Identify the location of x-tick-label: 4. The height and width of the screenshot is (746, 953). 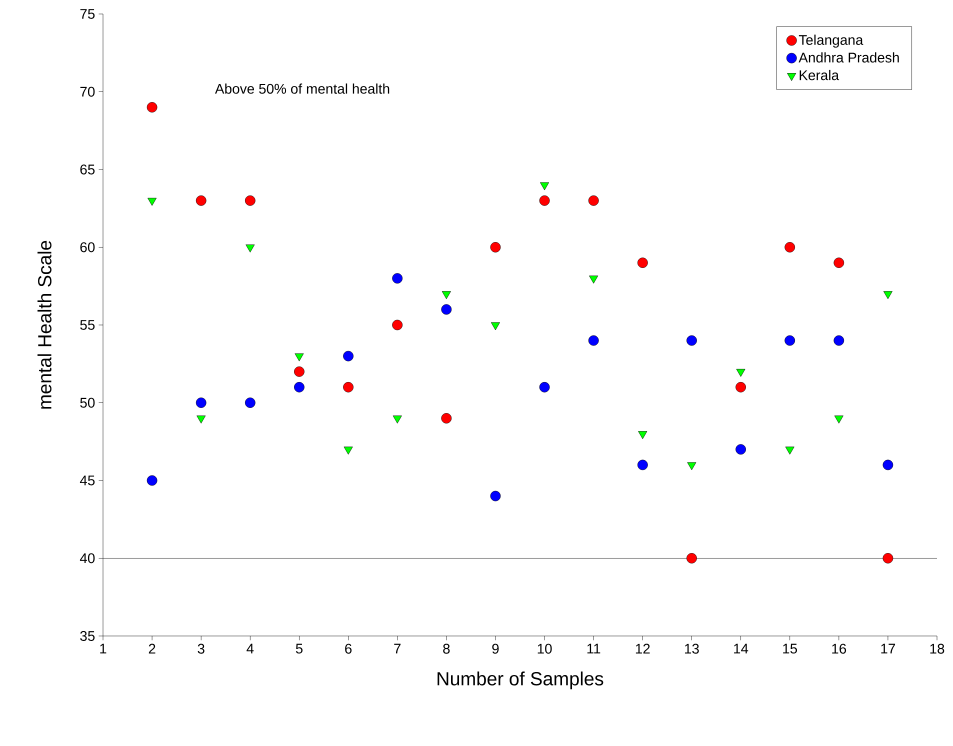
(250, 649).